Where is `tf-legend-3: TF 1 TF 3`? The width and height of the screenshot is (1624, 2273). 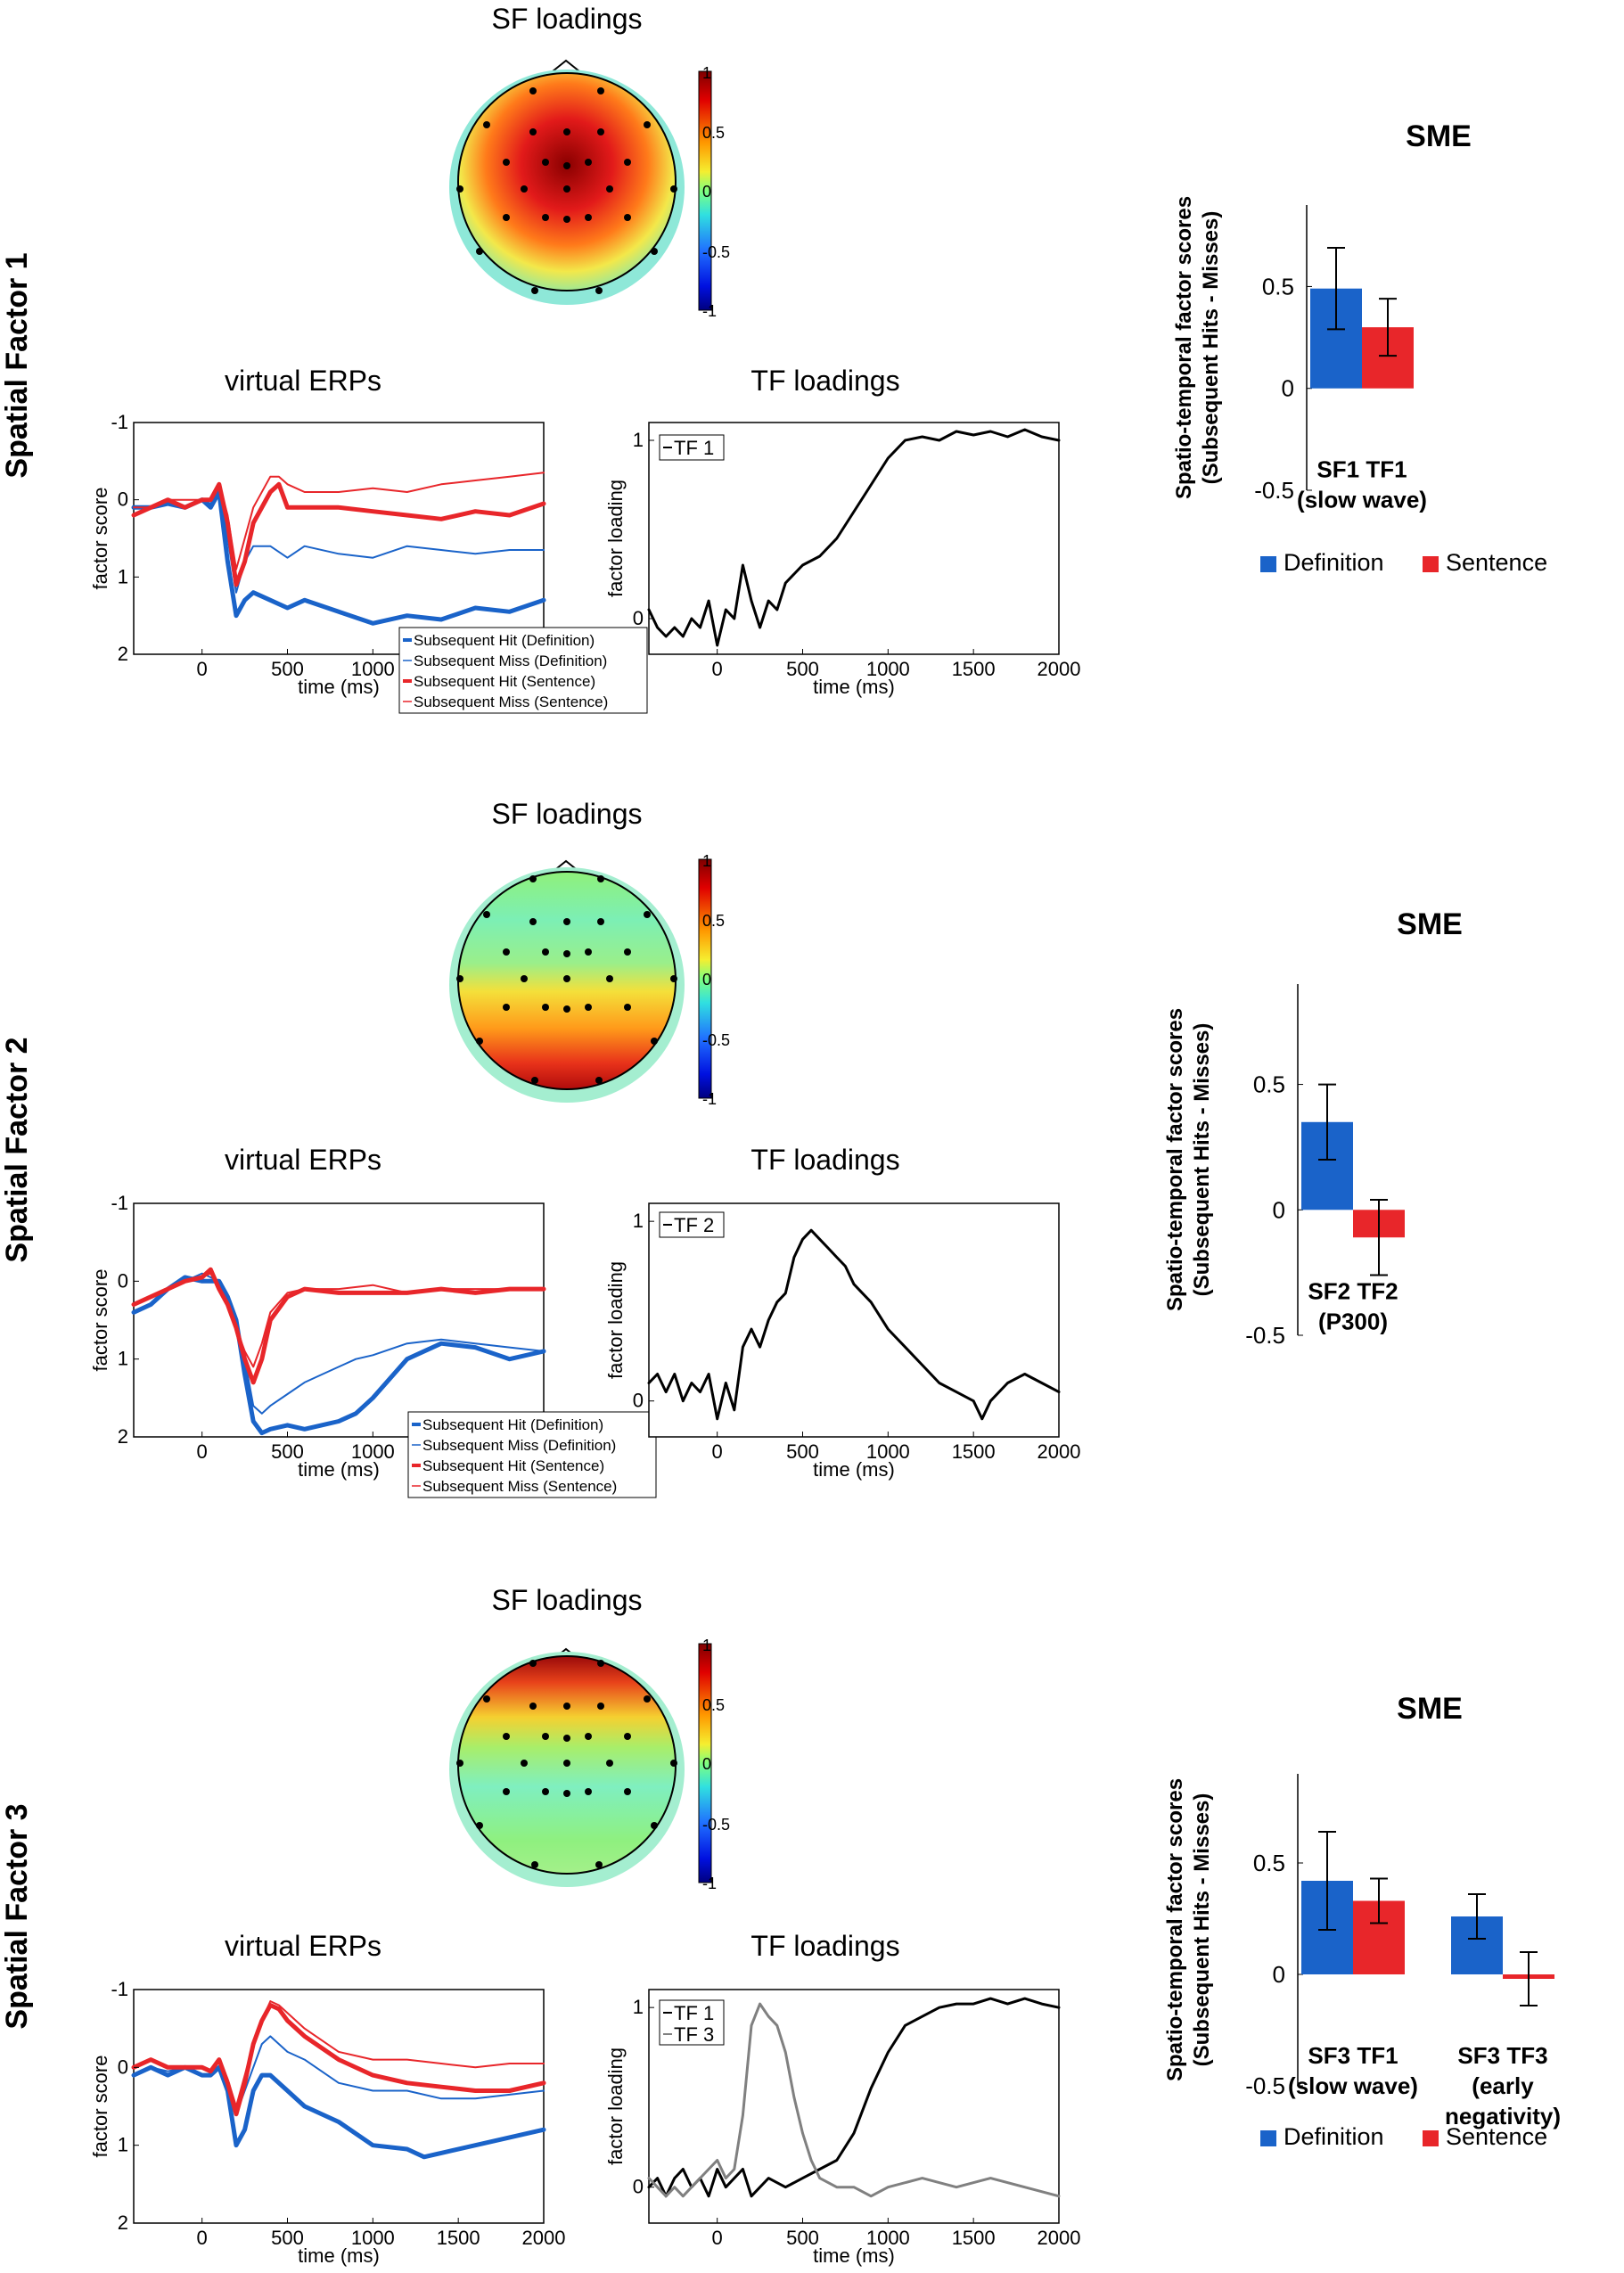 tf-legend-3: TF 1 TF 3 is located at coordinates (692, 2022).